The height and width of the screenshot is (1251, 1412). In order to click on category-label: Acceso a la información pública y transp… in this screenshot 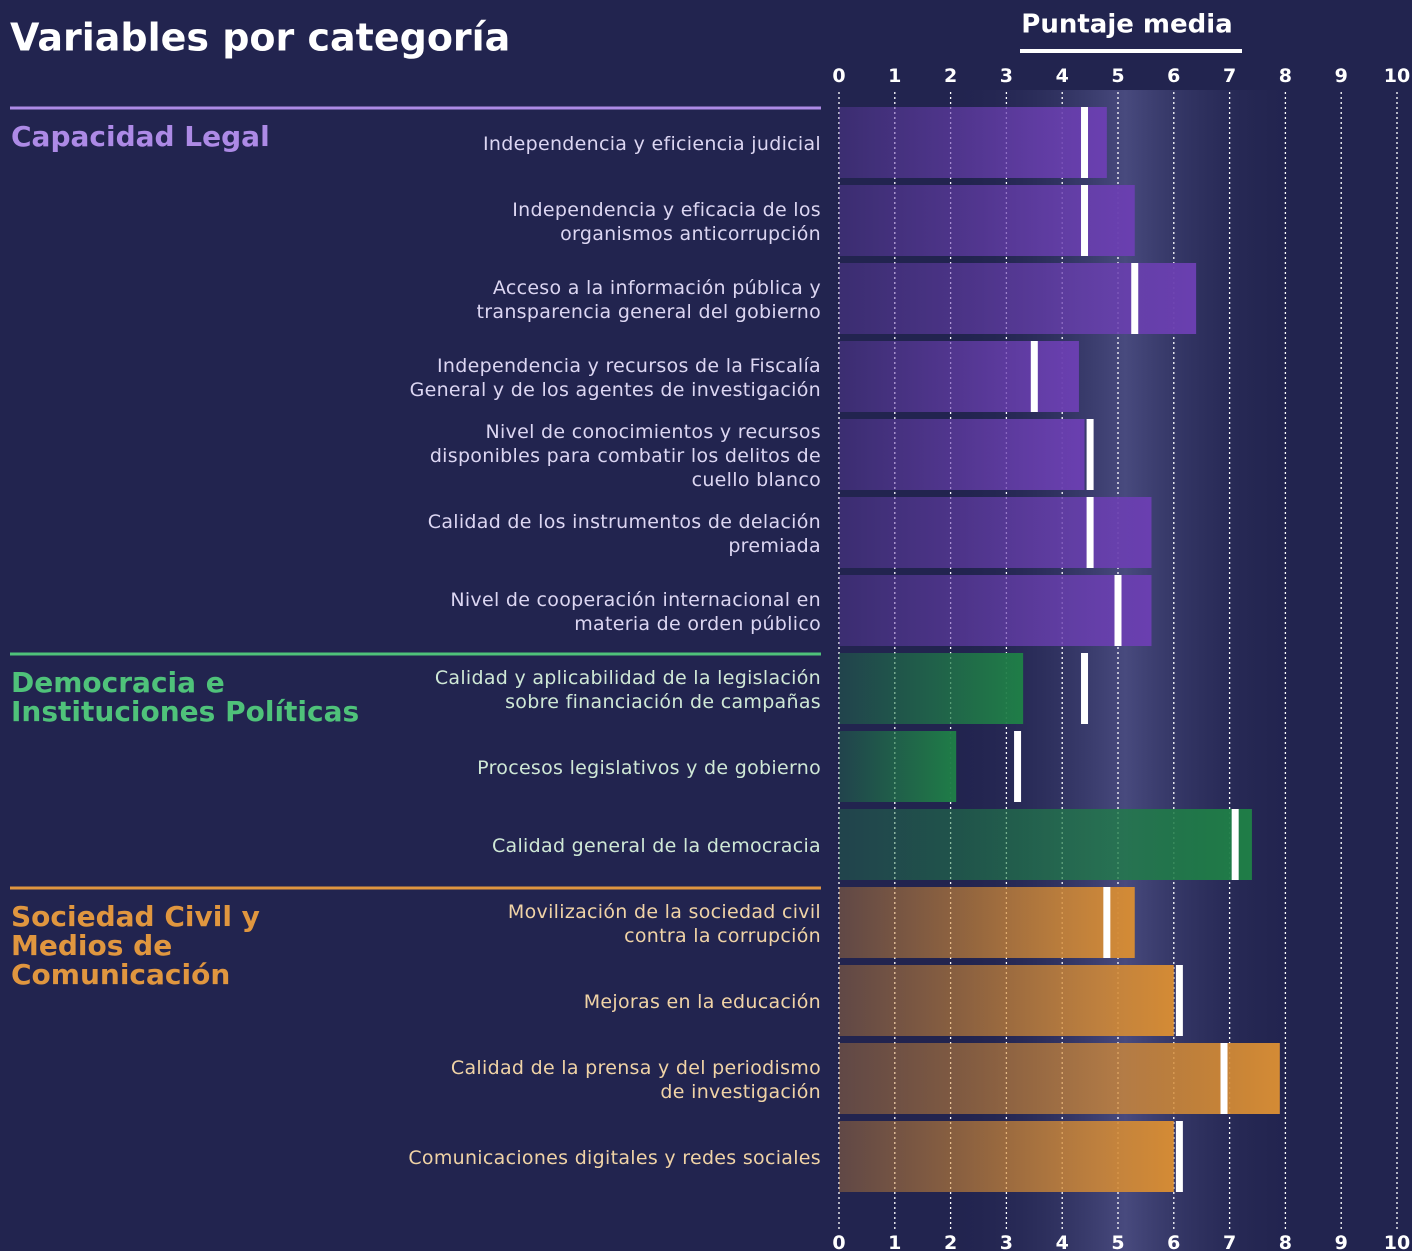, I will do `click(648, 299)`.